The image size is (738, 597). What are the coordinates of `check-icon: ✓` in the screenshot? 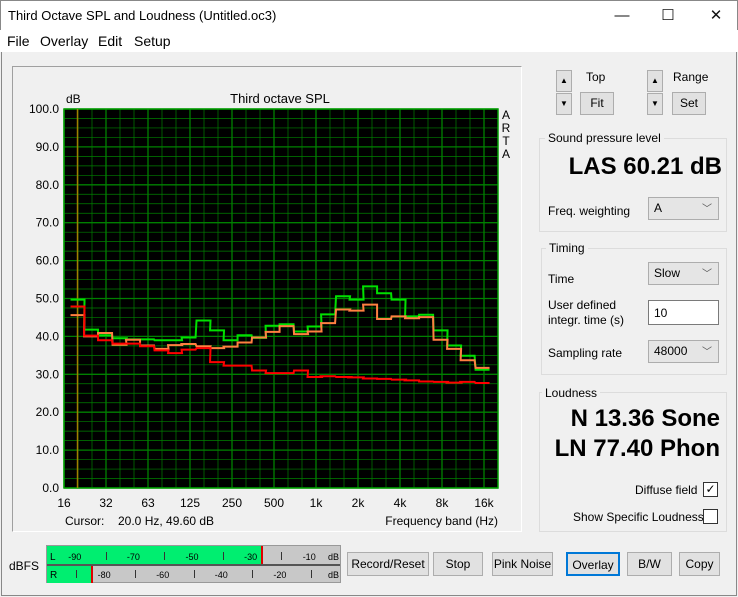 It's located at (710, 489).